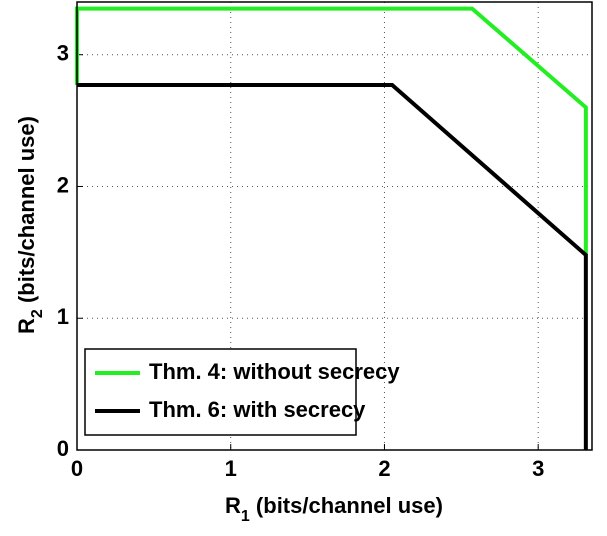 This screenshot has height=536, width=607. I want to click on x-axis-label: R1 (bits/channel use), so click(334, 509).